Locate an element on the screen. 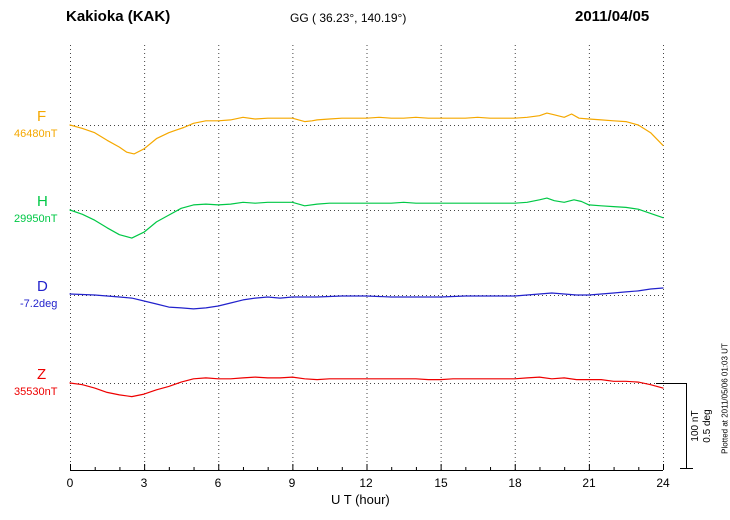  trace-z is located at coordinates (366, 387).